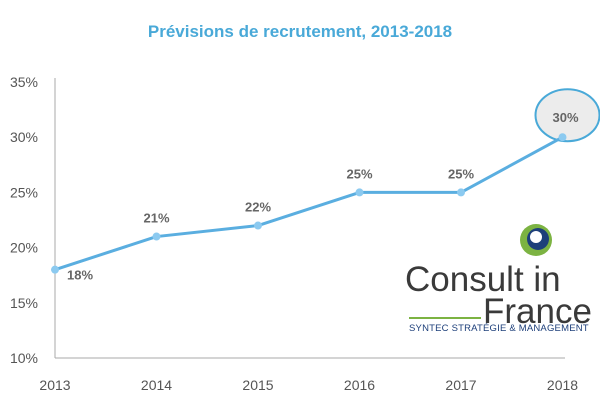 The image size is (600, 405). Describe the element at coordinates (445, 318) in the screenshot. I see `logo-rule` at that location.